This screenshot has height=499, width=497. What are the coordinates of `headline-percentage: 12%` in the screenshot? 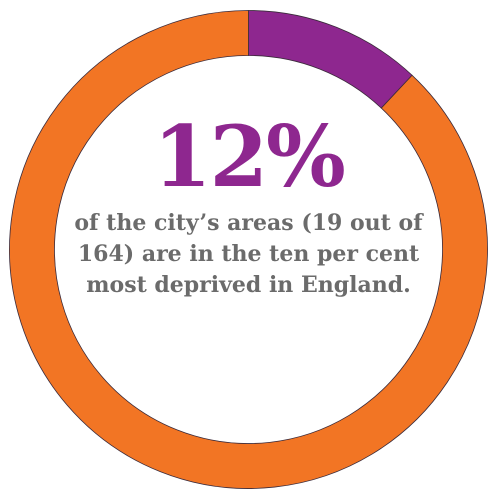 It's located at (249, 156).